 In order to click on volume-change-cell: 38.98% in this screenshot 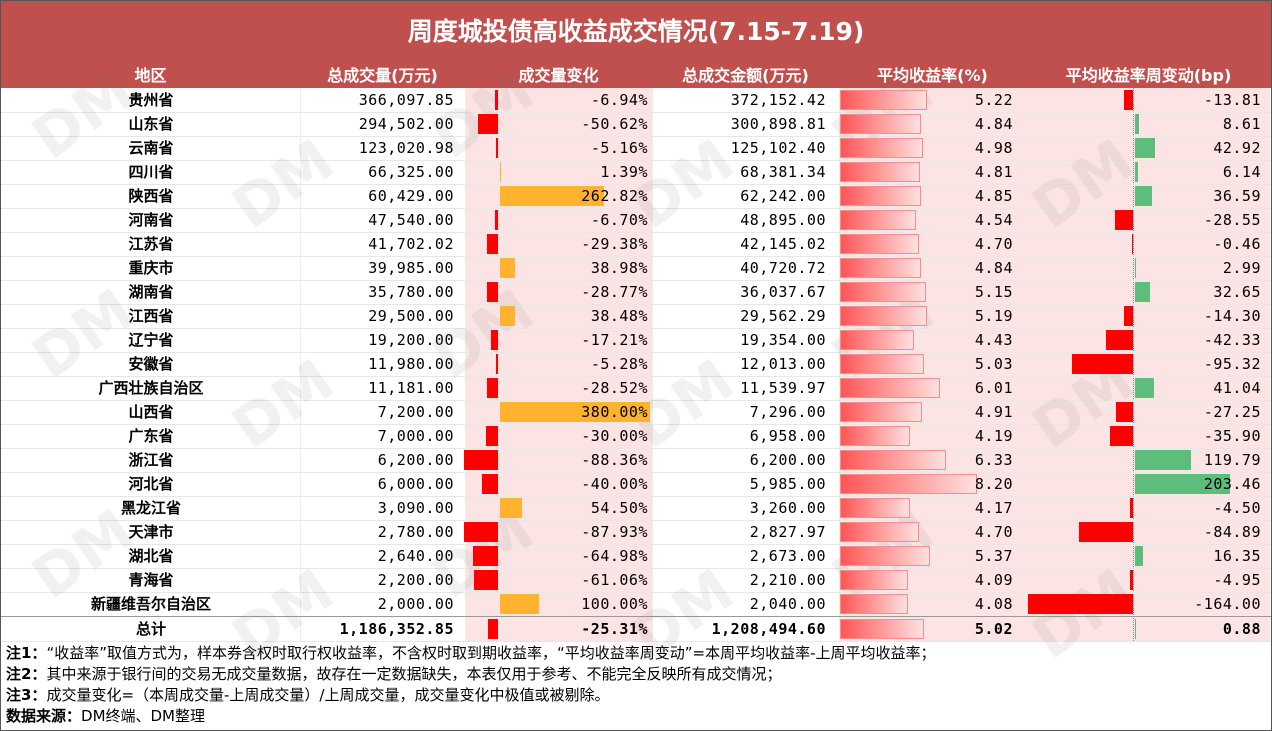, I will do `click(619, 268)`.